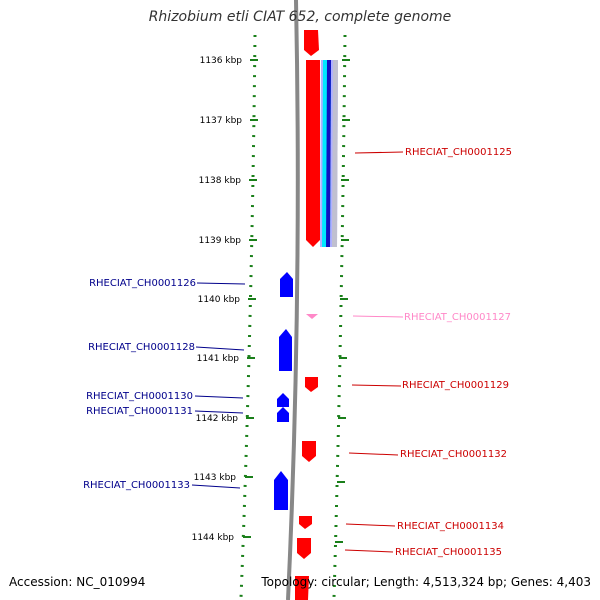  Describe the element at coordinates (213, 538) in the screenshot. I see `ruler-label: 1144 kbp` at that location.